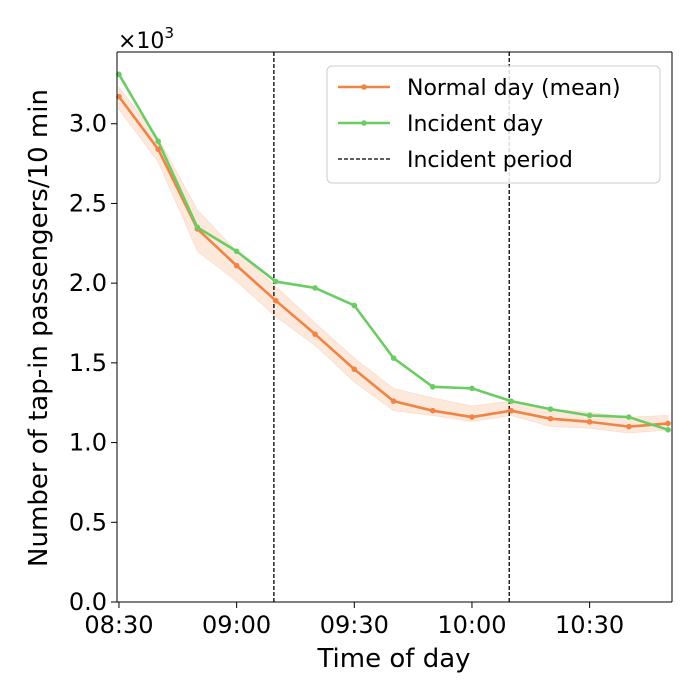 Image resolution: width=700 pixels, height=700 pixels. Describe the element at coordinates (236, 625) in the screenshot. I see `x-tick-label: 09:00` at that location.